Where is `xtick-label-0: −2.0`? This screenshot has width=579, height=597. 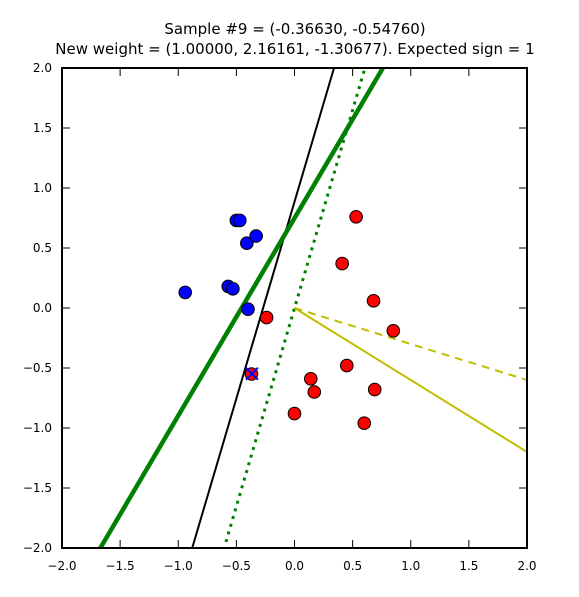
xtick-label-0: −2.0 is located at coordinates (61, 566).